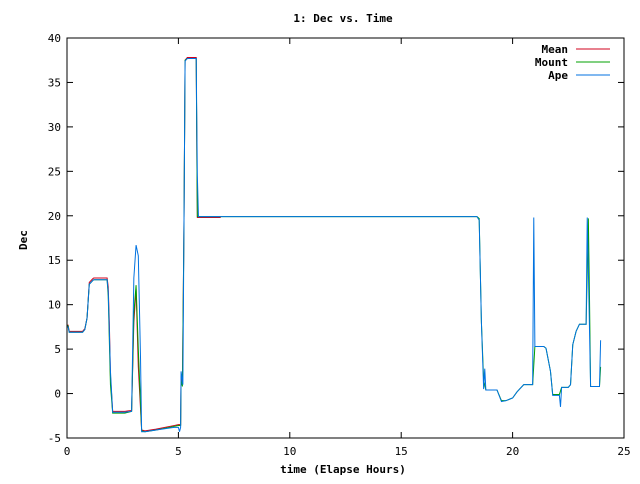 The height and width of the screenshot is (484, 640). I want to click on legend-label-mean: Mean, so click(555, 49).